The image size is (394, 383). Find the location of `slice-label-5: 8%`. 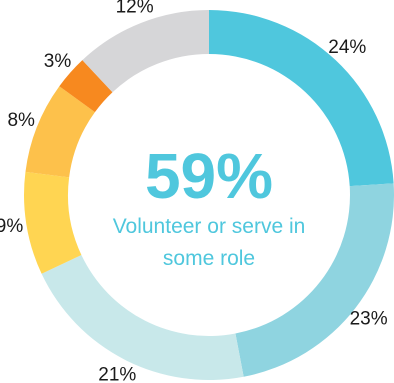

slice-label-5: 8% is located at coordinates (21, 120).